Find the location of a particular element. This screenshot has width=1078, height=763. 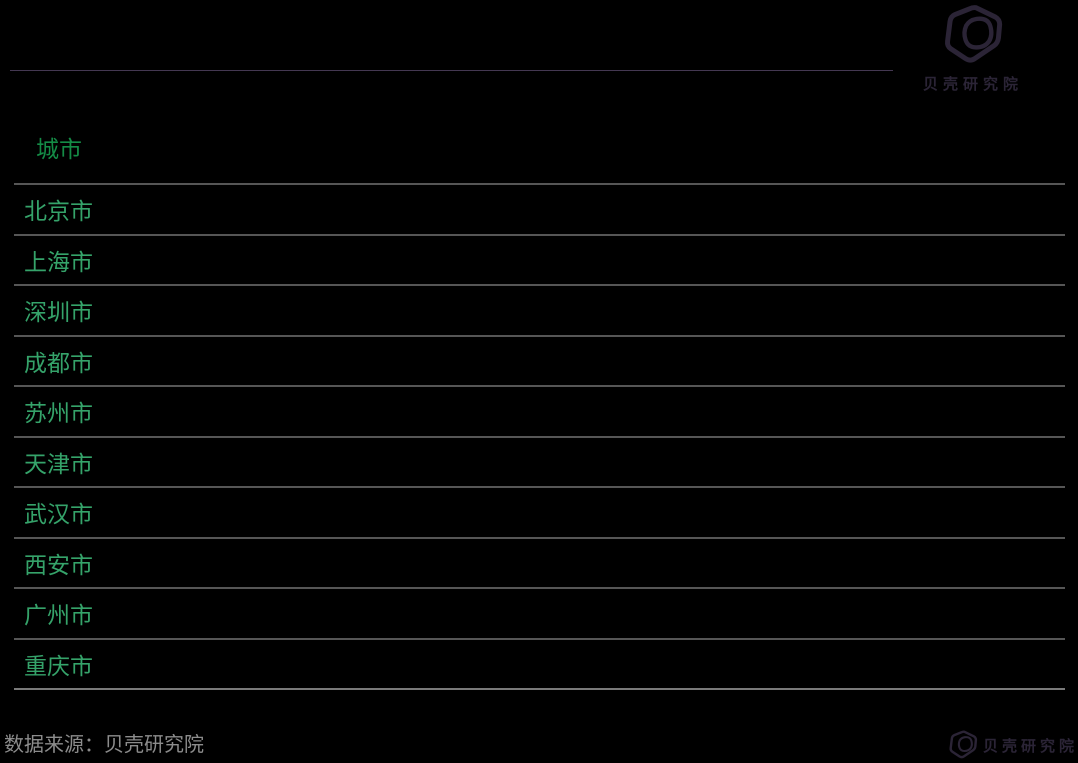

city-cell: 重庆市 is located at coordinates (58, 665).